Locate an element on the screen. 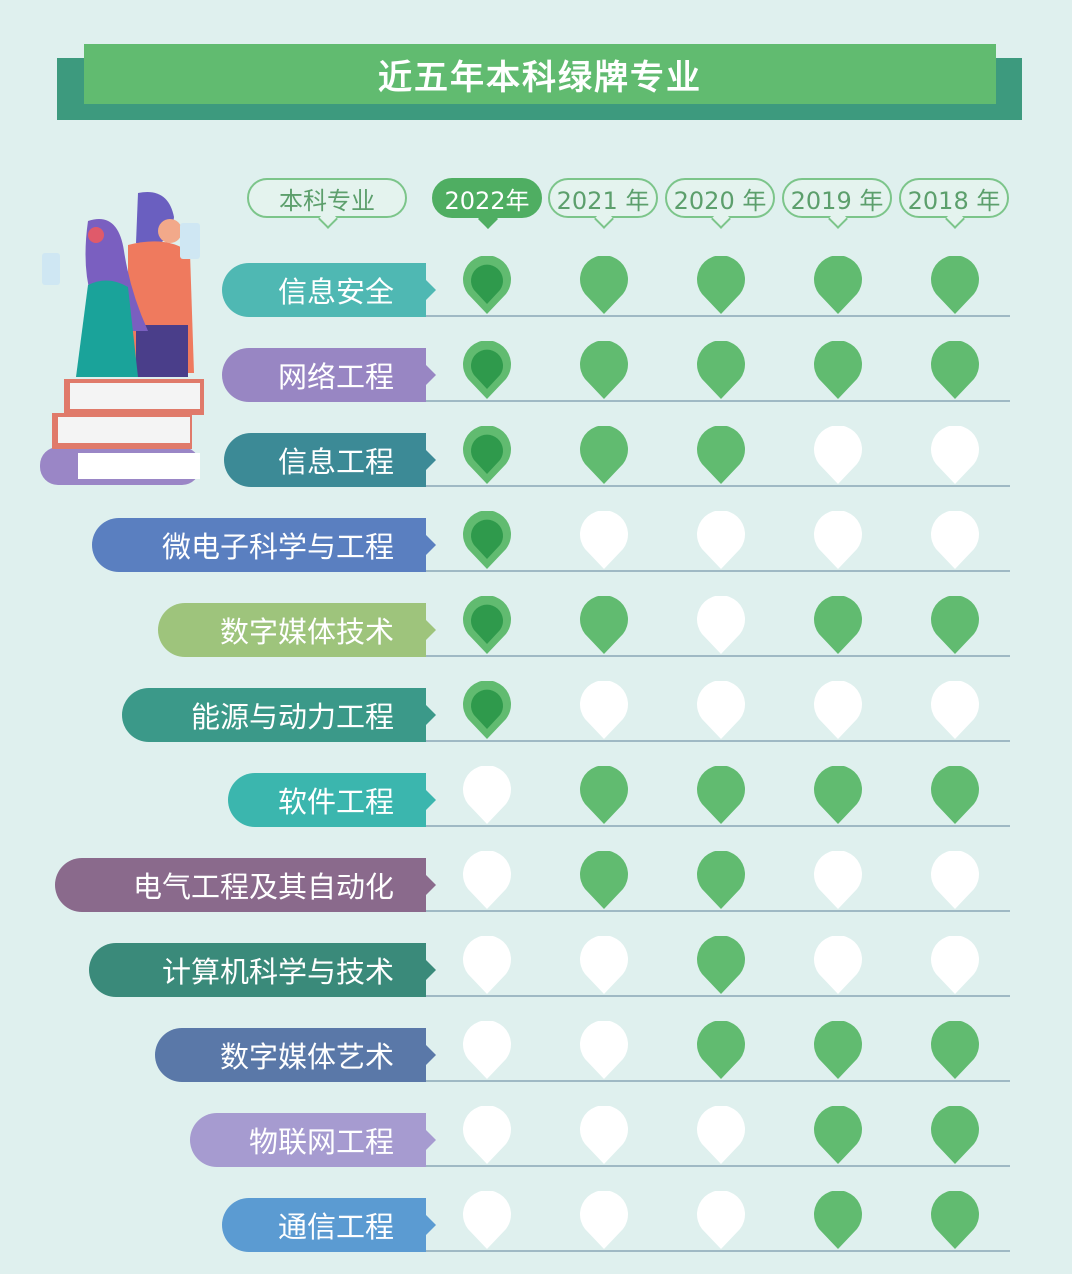  major-label: 微电子科学与工程 is located at coordinates (264, 545).